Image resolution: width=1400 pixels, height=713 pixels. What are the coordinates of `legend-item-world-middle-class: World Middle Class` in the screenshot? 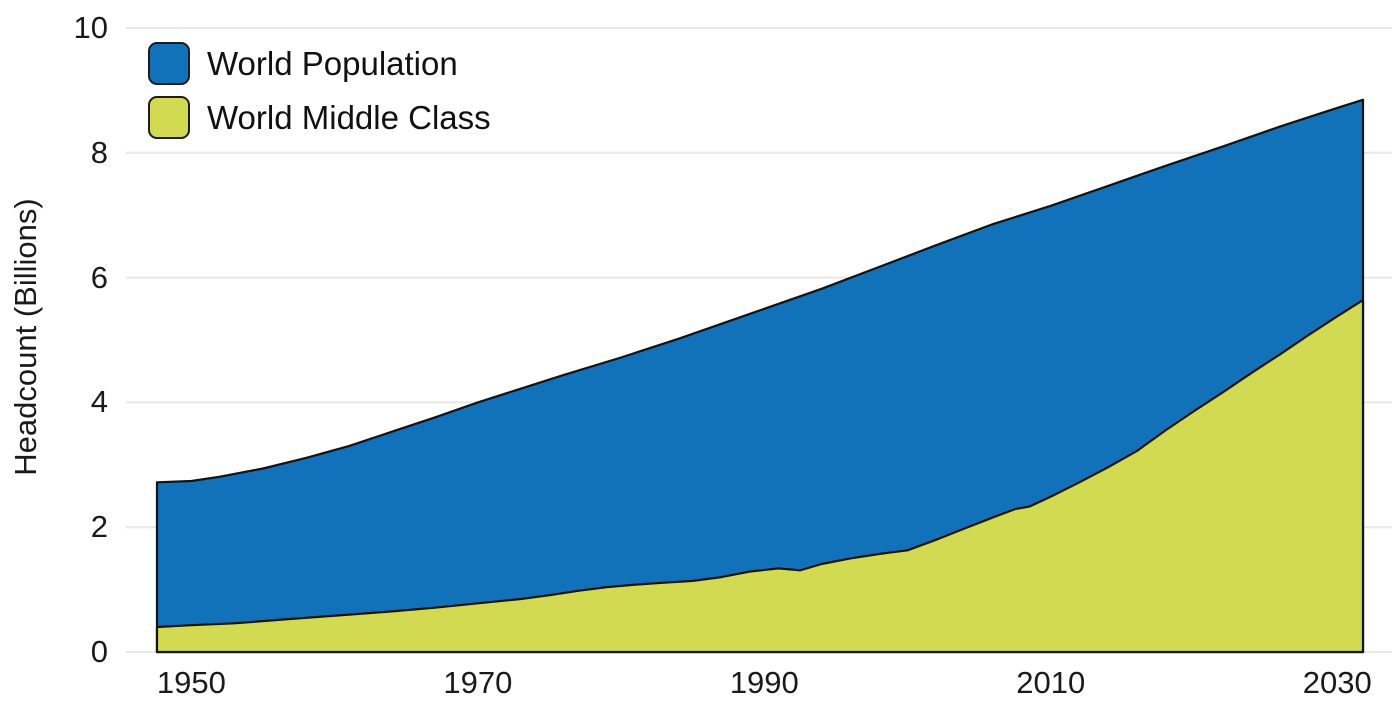 It's located at (319, 117).